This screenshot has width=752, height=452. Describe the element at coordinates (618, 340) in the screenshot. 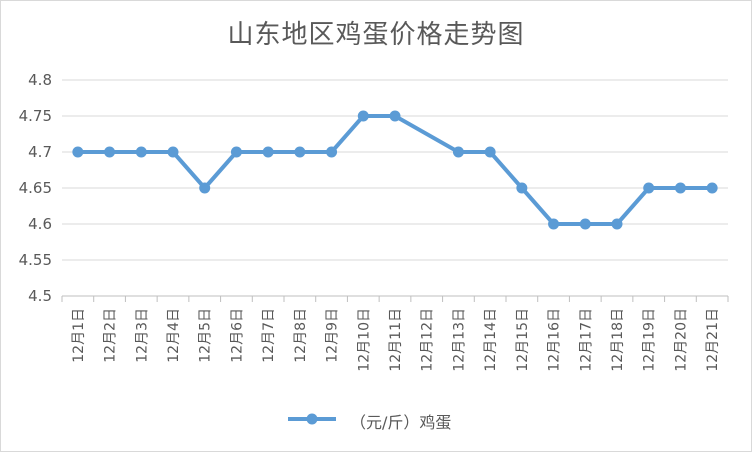

I see `x-tick-label: 12月18日` at that location.